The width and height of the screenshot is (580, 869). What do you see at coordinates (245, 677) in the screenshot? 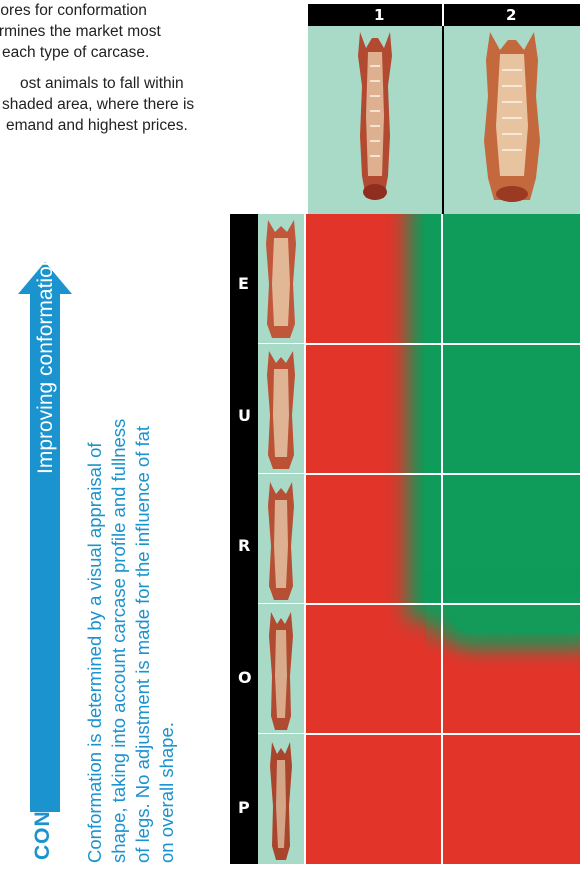
I see `row-label-o: O` at bounding box center [245, 677].